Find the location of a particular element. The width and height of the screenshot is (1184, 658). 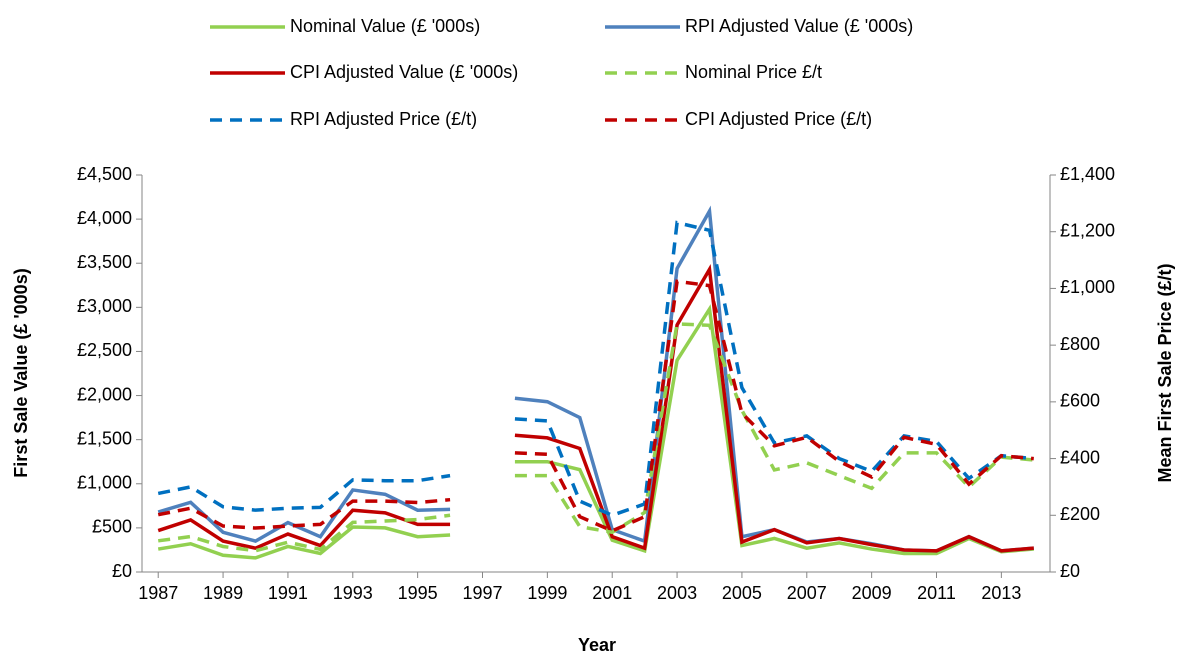

y2-tick-label: £1,000 is located at coordinates (1087, 287).